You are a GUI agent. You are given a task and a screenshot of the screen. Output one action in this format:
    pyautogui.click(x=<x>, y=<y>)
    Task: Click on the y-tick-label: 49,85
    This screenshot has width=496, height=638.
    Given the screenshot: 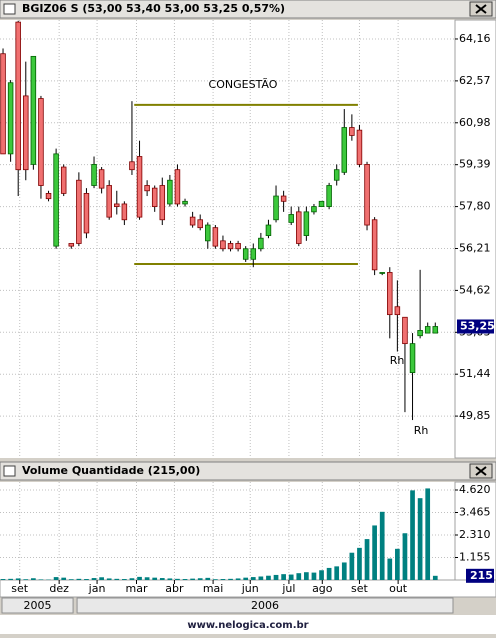 What is the action you would take?
    pyautogui.click(x=475, y=415)
    